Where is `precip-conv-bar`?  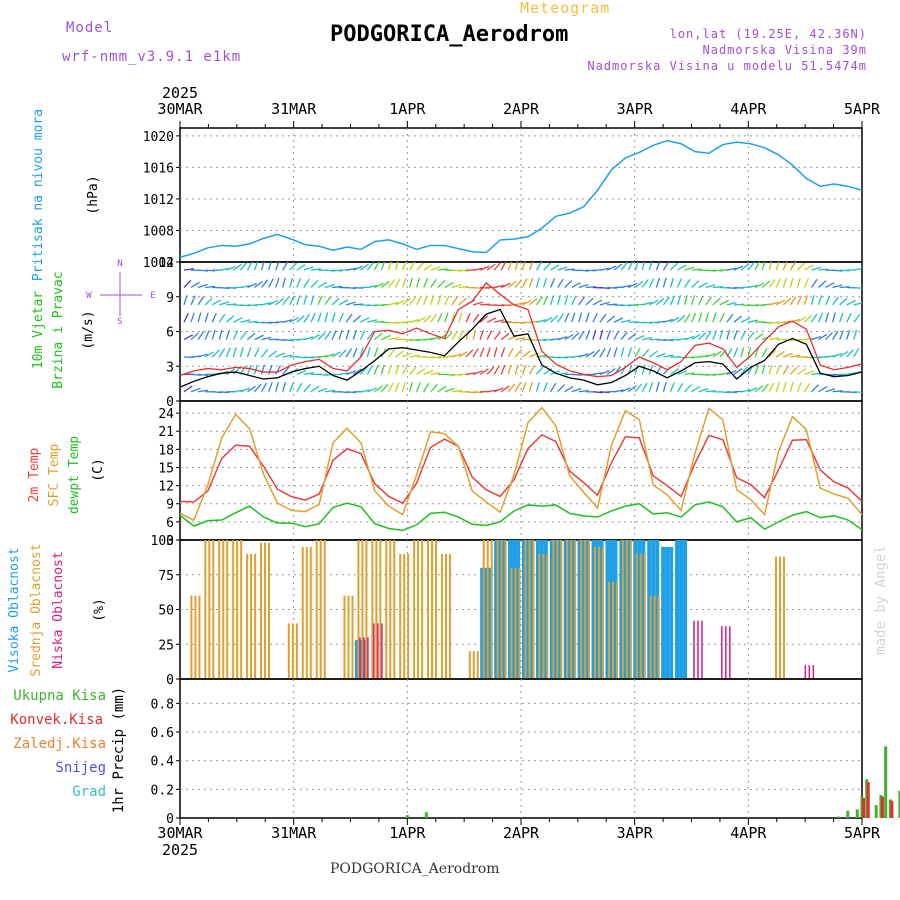 precip-conv-bar is located at coordinates (868, 800).